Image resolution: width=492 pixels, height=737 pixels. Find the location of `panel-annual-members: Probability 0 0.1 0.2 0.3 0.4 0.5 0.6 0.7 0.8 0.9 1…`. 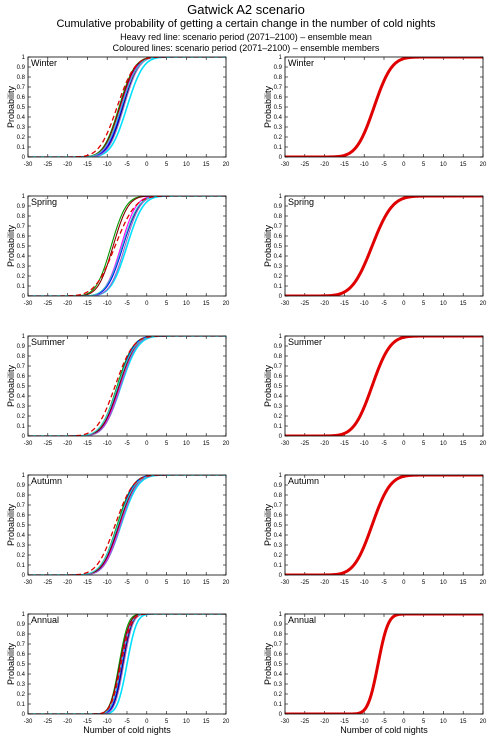

panel-annual-members: Probability 0 0.1 0.2 0.3 0.4 0.5 0.6 0.7 0.8 0.9 1… is located at coordinates (118, 668).